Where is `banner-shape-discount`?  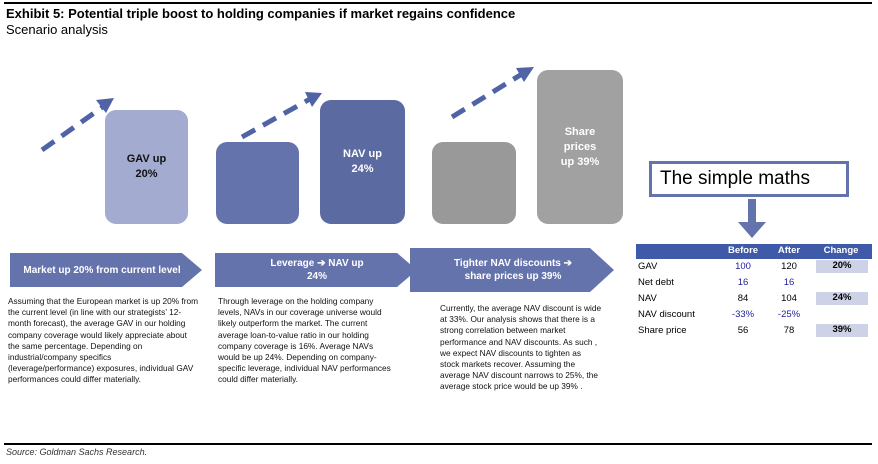
banner-shape-discount is located at coordinates (512, 270).